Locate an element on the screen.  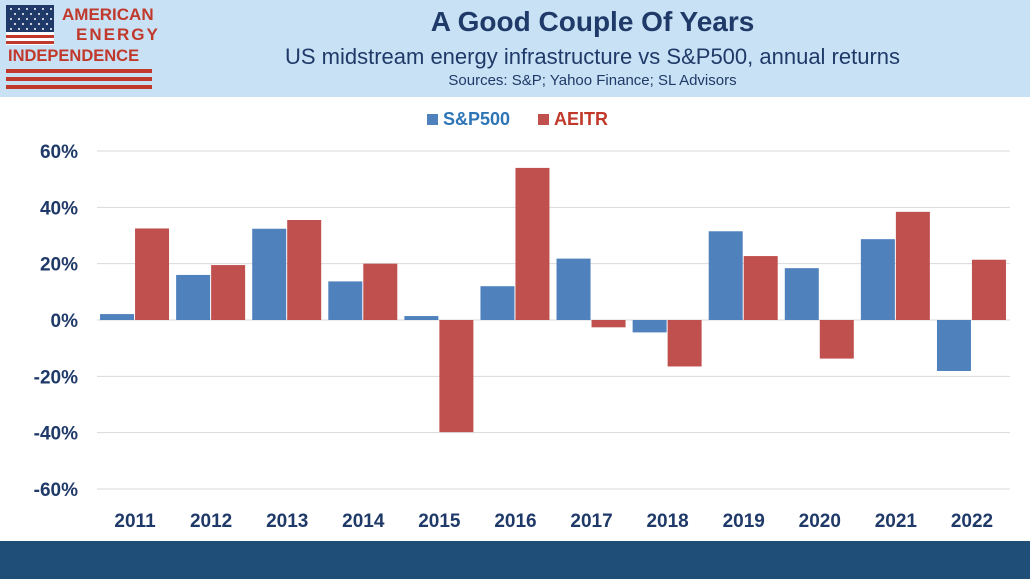
legend-label: AEITR is located at coordinates (581, 119).